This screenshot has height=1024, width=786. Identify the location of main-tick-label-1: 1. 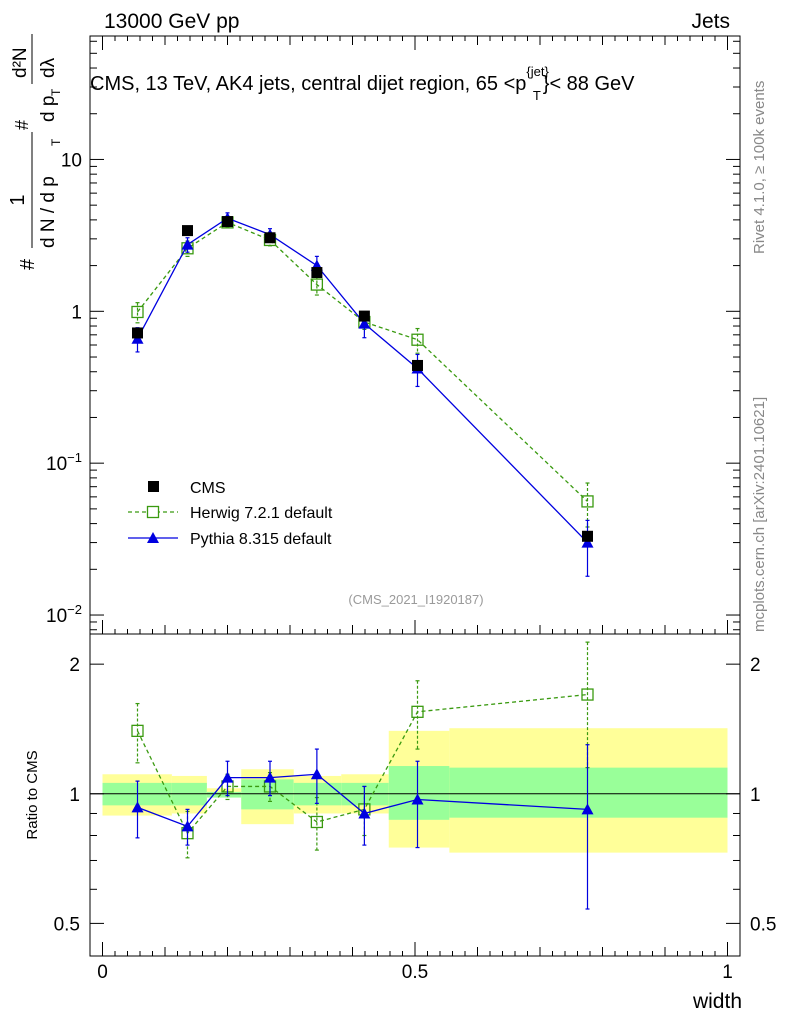
(76, 312).